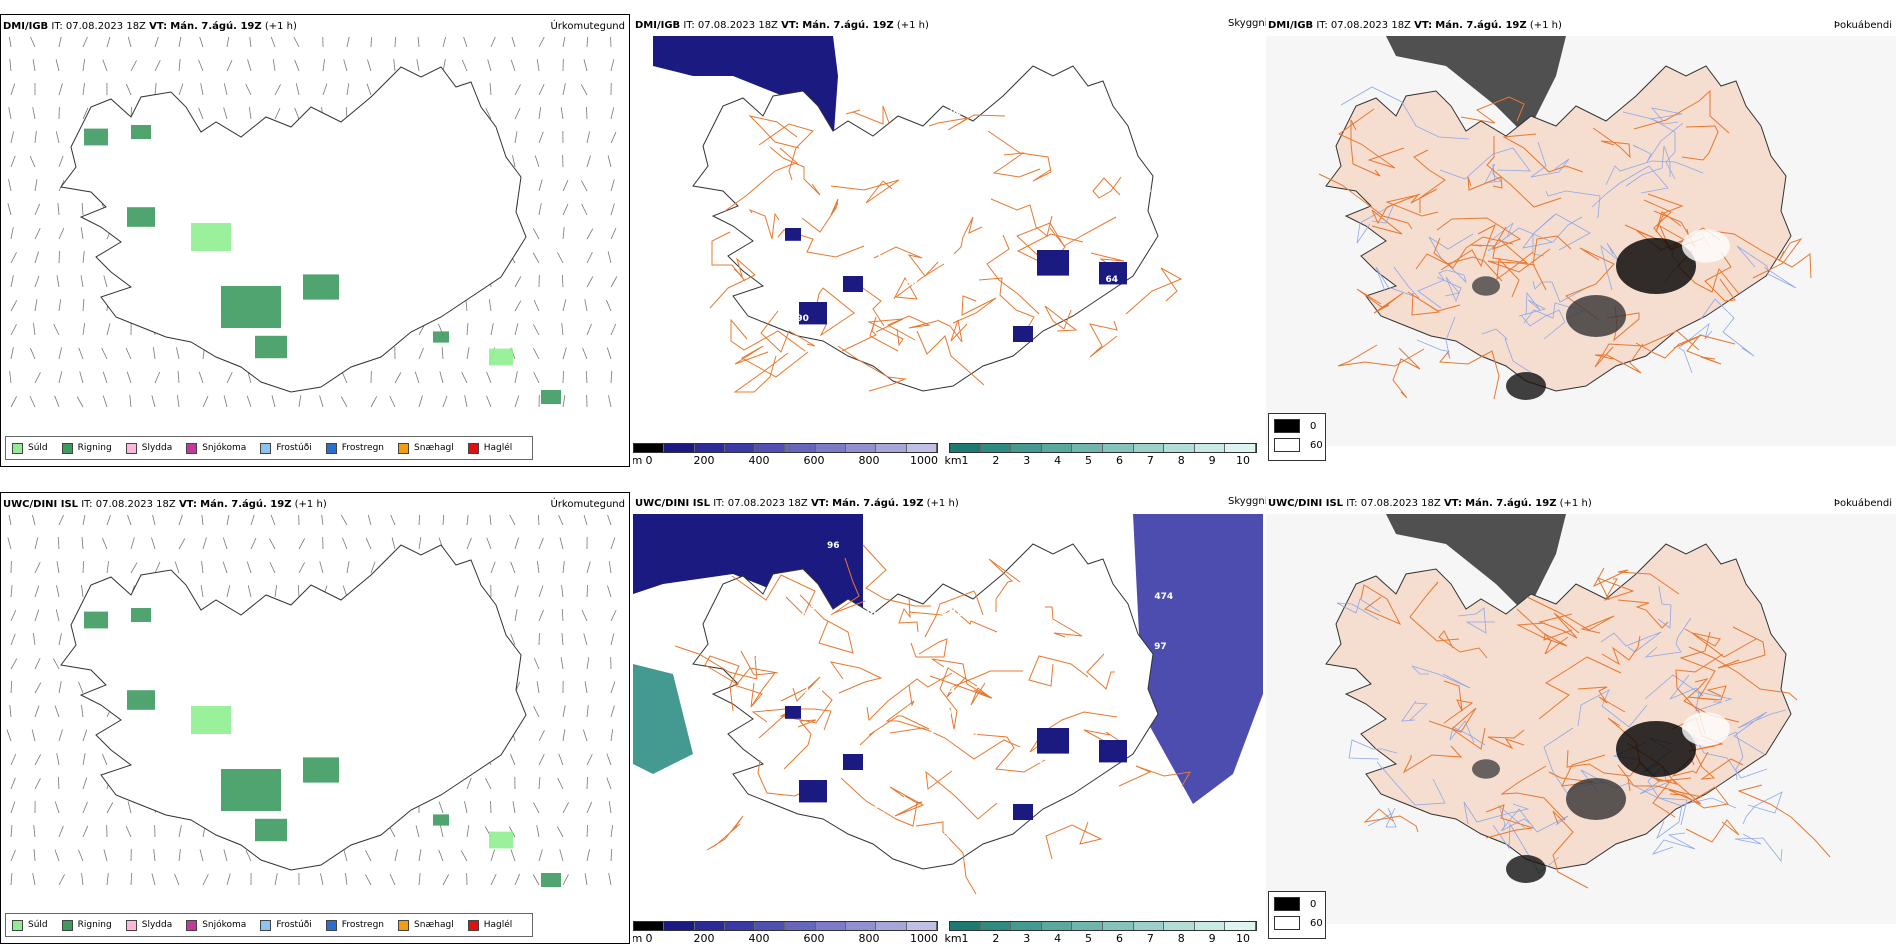 The height and width of the screenshot is (950, 1900). What do you see at coordinates (948, 689) in the screenshot?
I see `visibility-value-label: 45` at bounding box center [948, 689].